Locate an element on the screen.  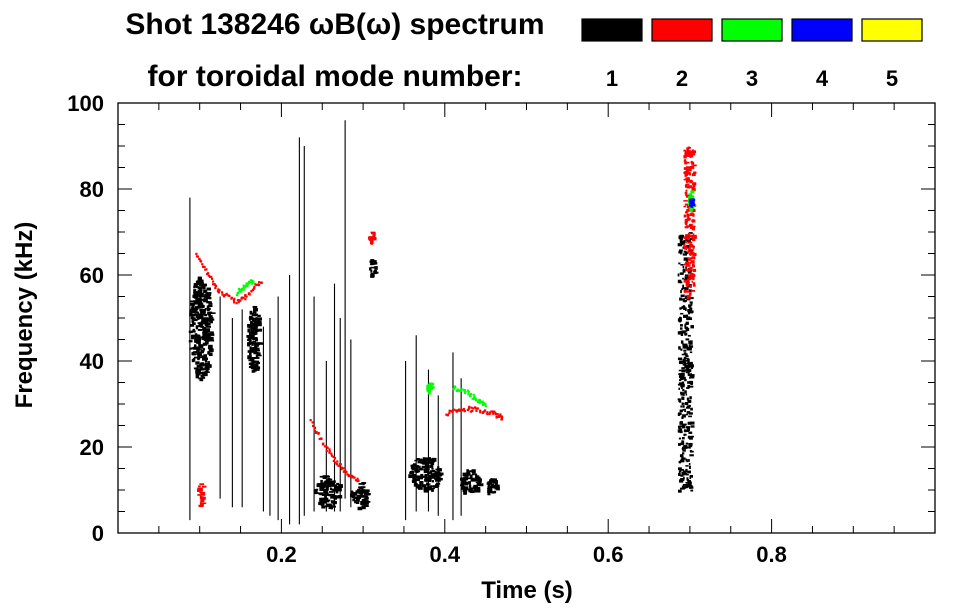
legend-label-4: 4 is located at coordinates (822, 78).